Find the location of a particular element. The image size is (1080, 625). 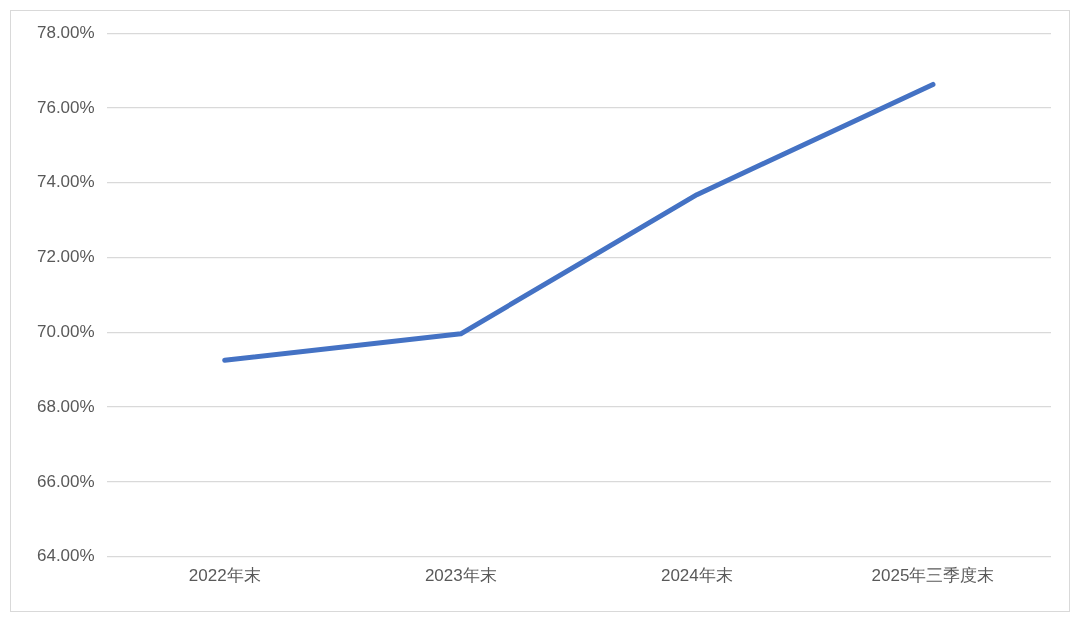

y-tick-label: 68.00% is located at coordinates (65, 406).